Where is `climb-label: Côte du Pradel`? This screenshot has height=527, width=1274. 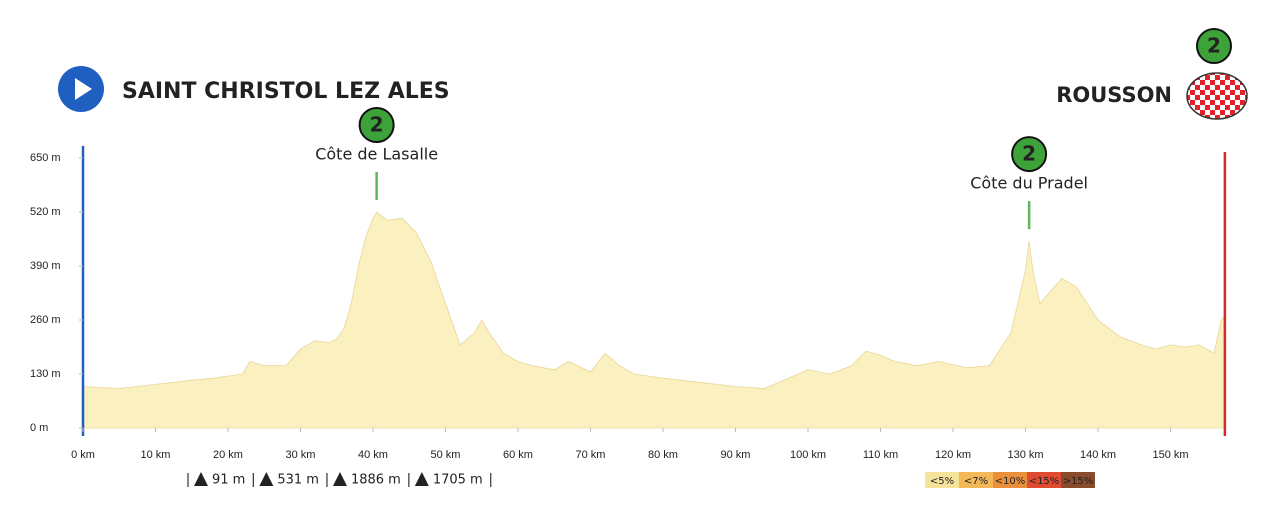
climb-label: Côte du Pradel is located at coordinates (1029, 183).